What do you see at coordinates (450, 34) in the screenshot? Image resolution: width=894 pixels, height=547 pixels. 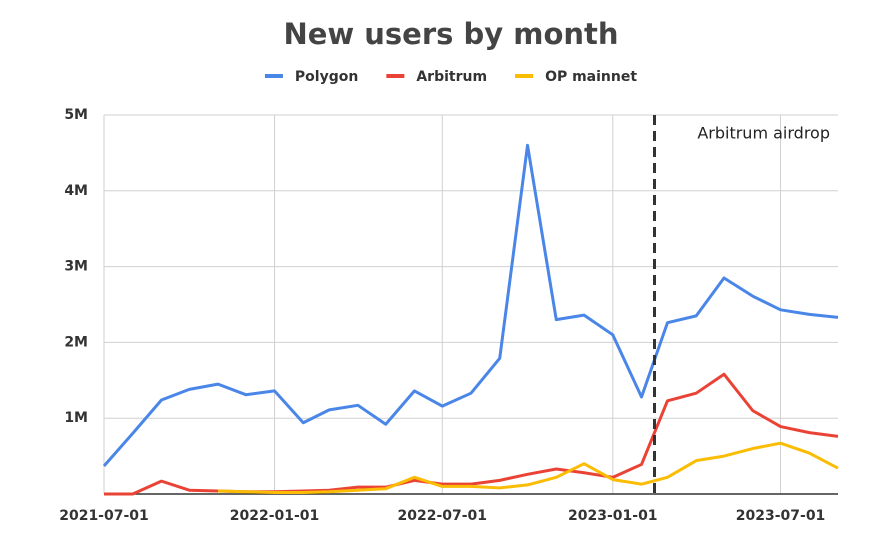 I see `chart-title: New users by month` at bounding box center [450, 34].